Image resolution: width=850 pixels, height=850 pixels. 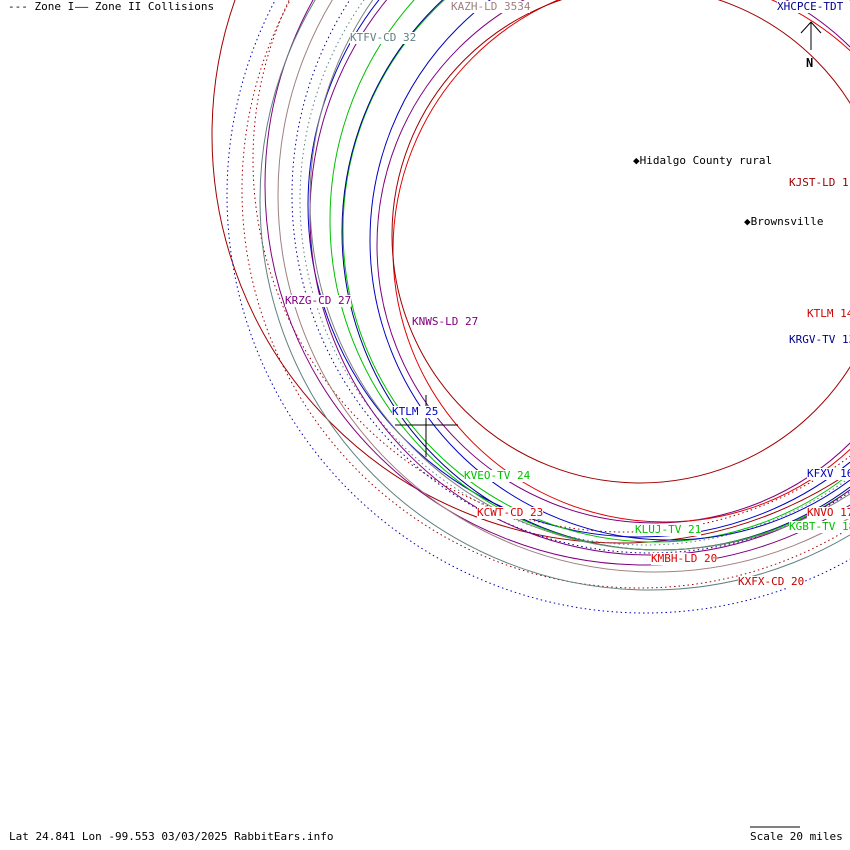 What do you see at coordinates (819, 340) in the screenshot?
I see `station-label-krgv: KRGV-TV 13` at bounding box center [819, 340].